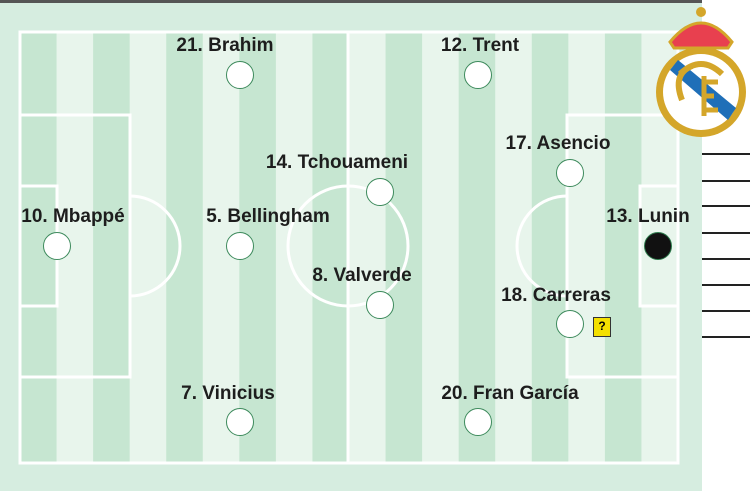 The width and height of the screenshot is (750, 491). What do you see at coordinates (375, 1) in the screenshot?
I see `top-border` at bounding box center [375, 1].